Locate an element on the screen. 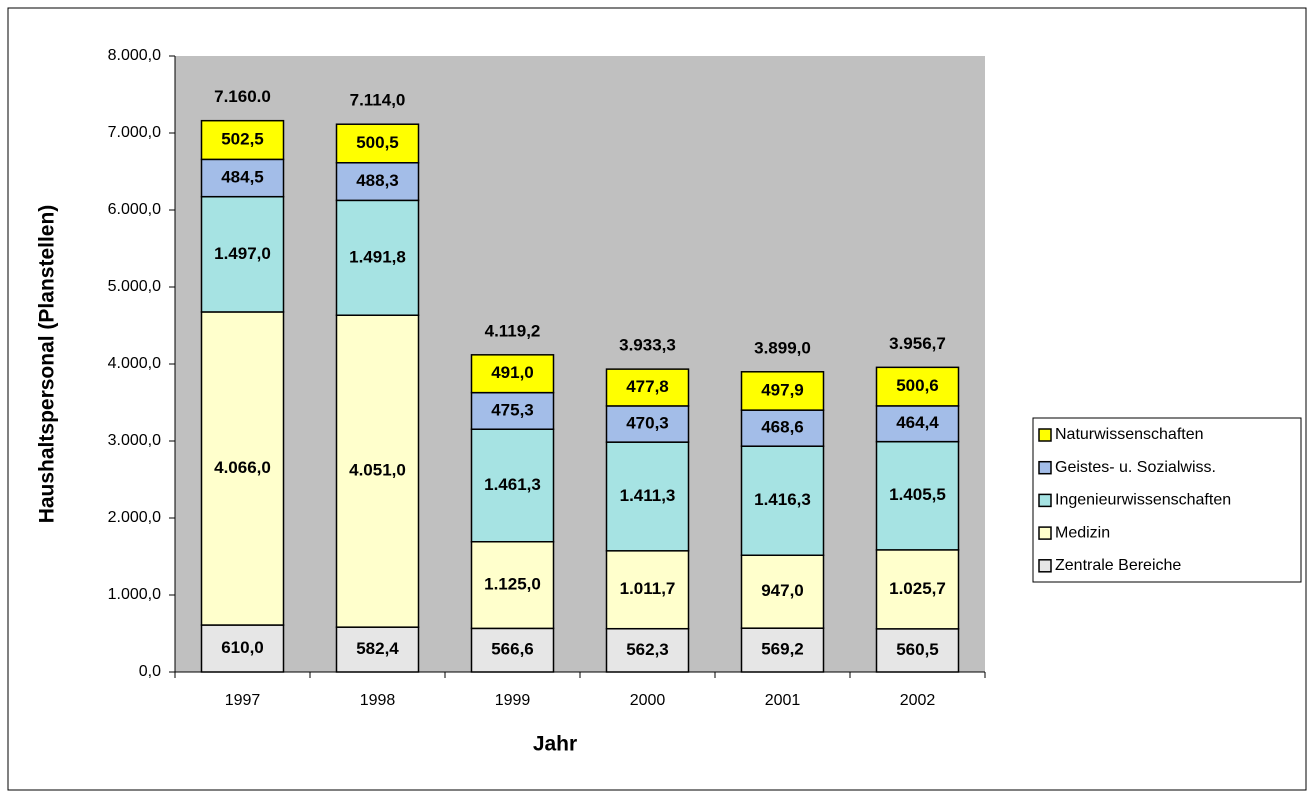 The width and height of the screenshot is (1315, 799). data-label: 569,2 is located at coordinates (782, 649).